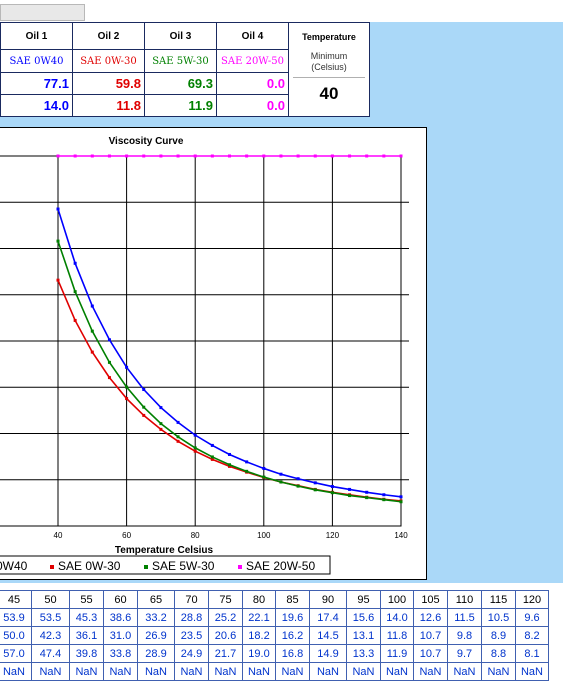 The width and height of the screenshot is (563, 683). What do you see at coordinates (180, 61) in the screenshot?
I see `oil3-grade: SAE 5W-30` at bounding box center [180, 61].